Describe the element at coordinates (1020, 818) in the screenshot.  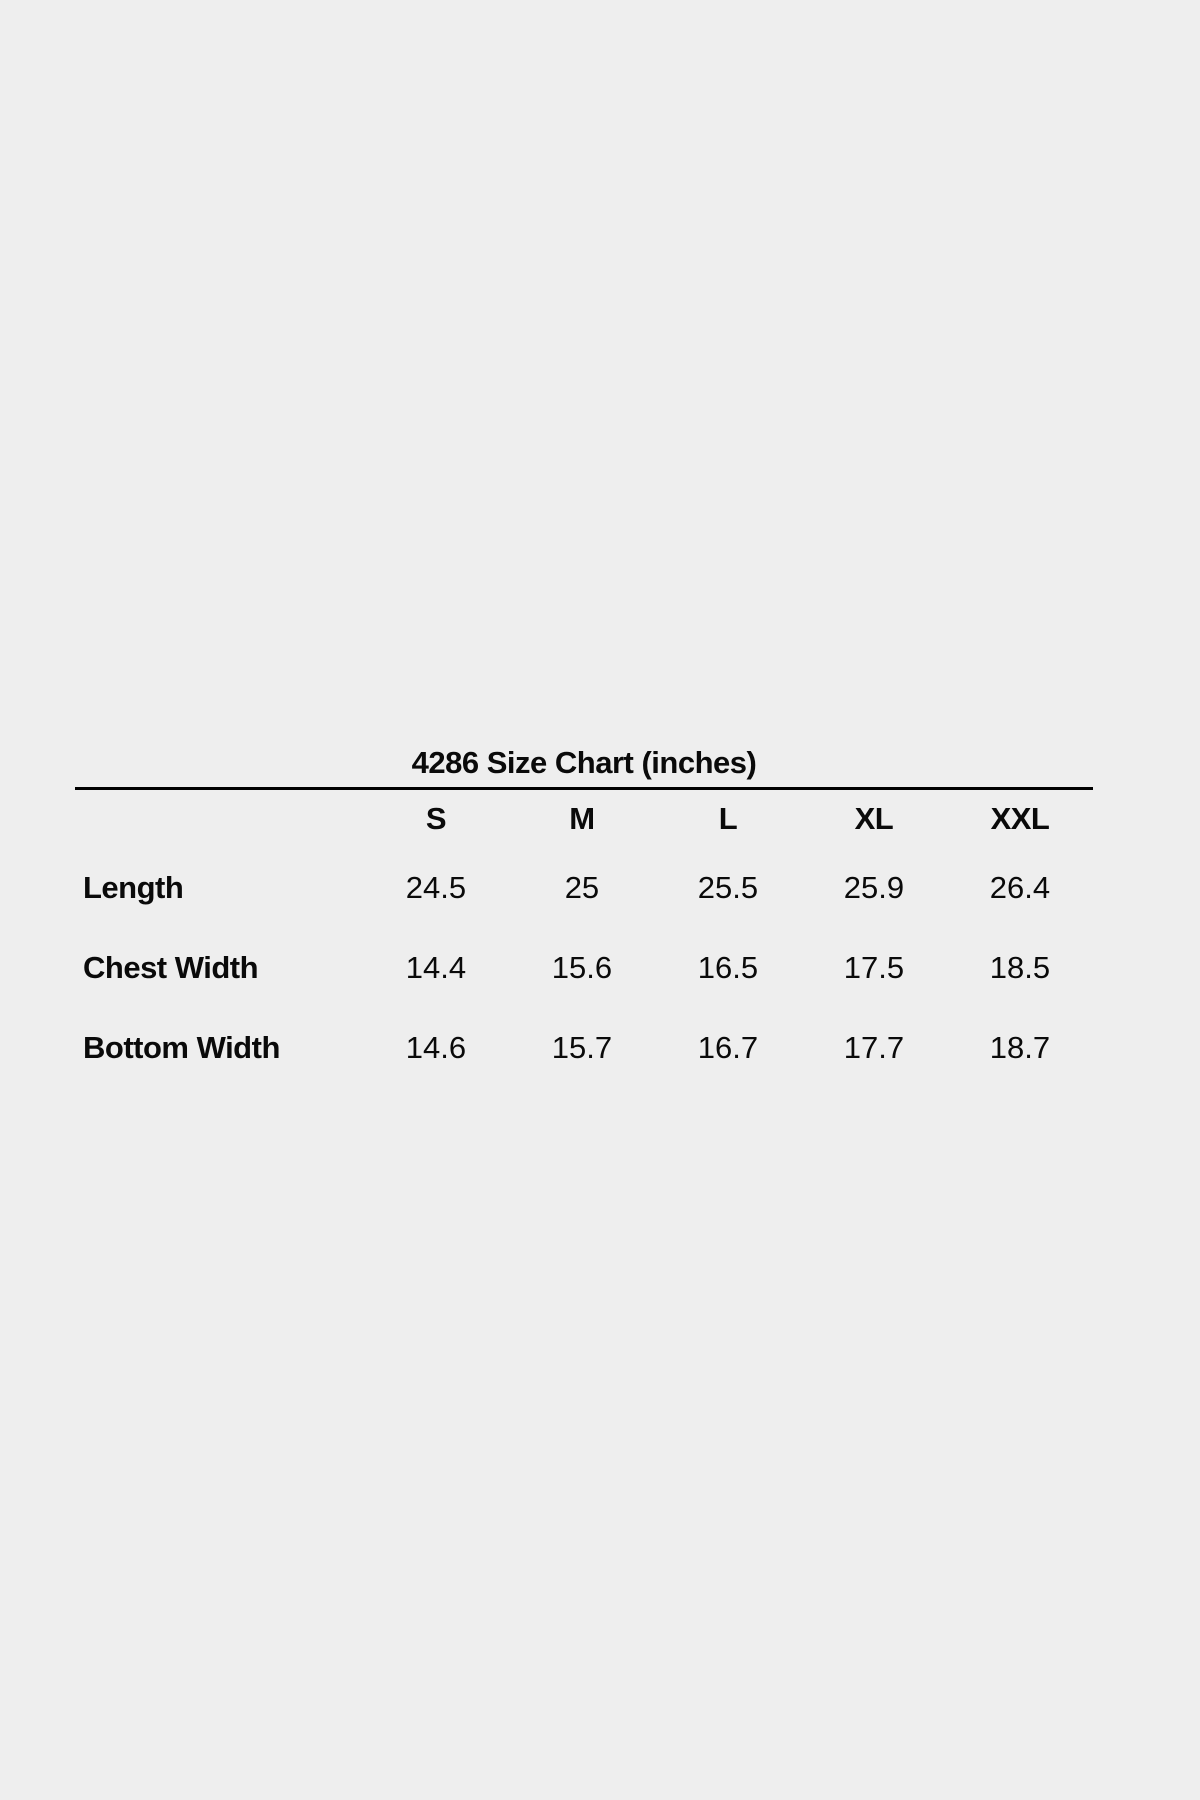
I see `size-col-header-xxl: XXL` at that location.